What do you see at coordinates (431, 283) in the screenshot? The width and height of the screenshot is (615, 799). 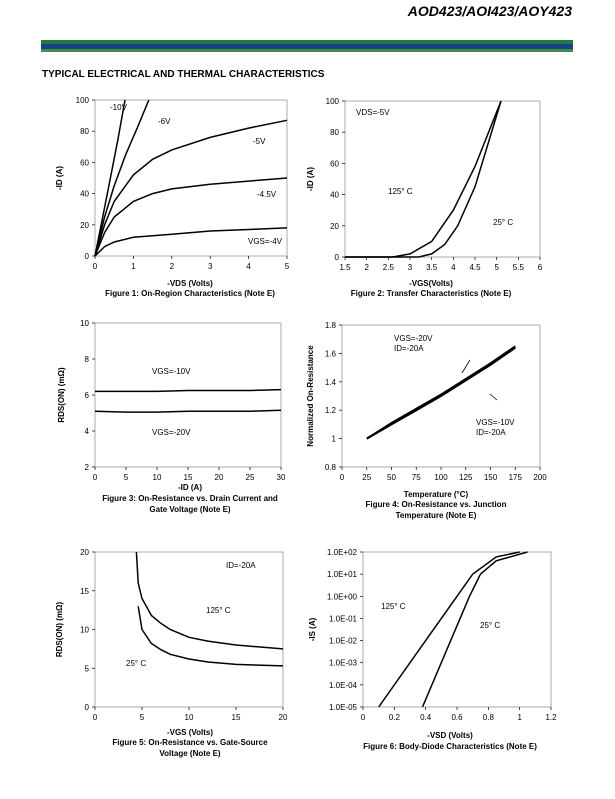 I see `x-axis-label: -VGS(Volts)` at bounding box center [431, 283].